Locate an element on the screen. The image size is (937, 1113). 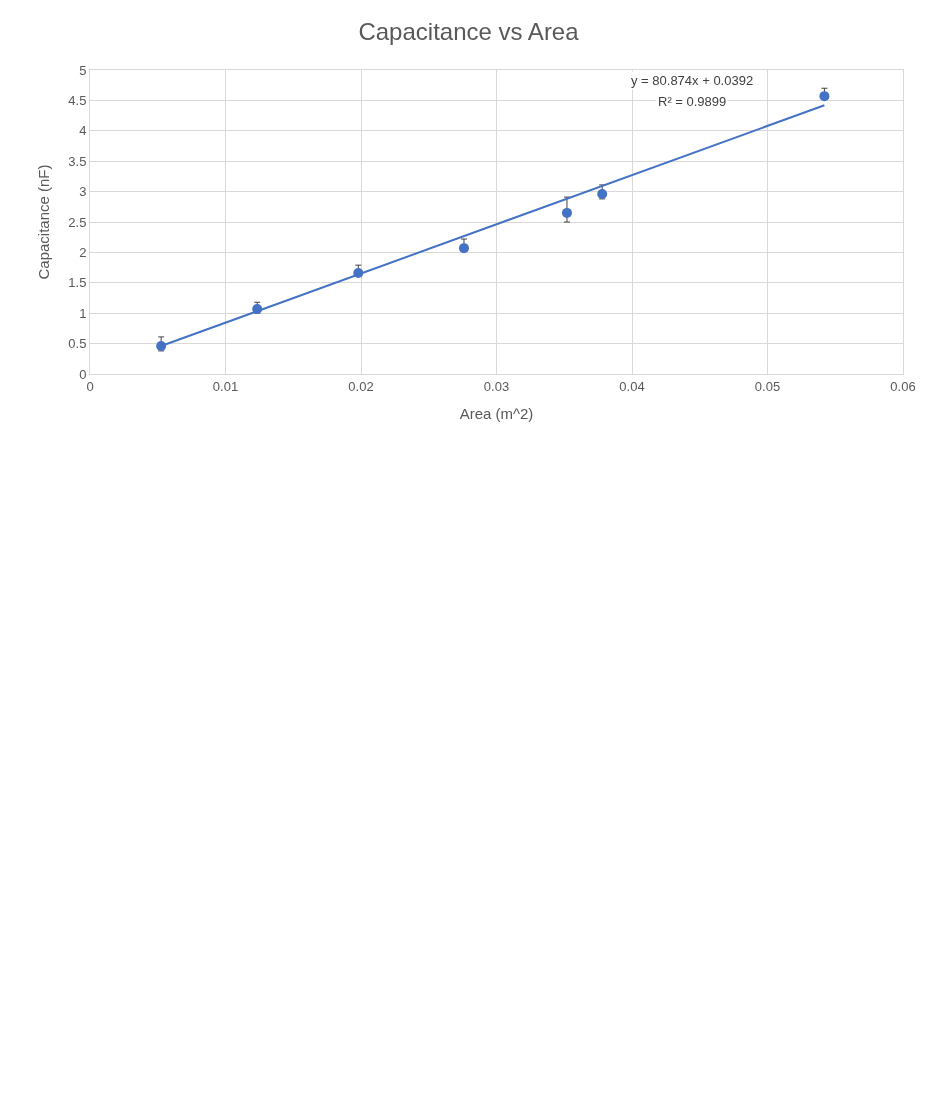
x-tick-label: 0.02 is located at coordinates (361, 386).